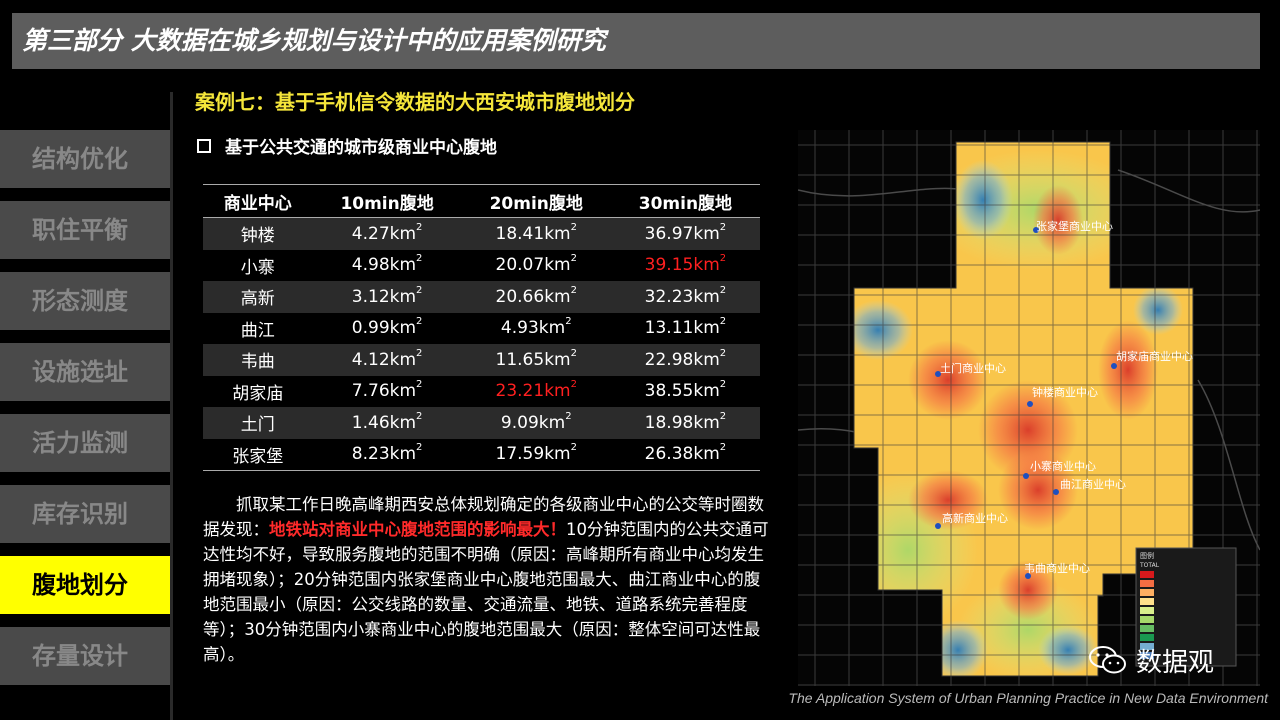  I want to click on sidebar-item-inventory: 库存识别, so click(85, 514).